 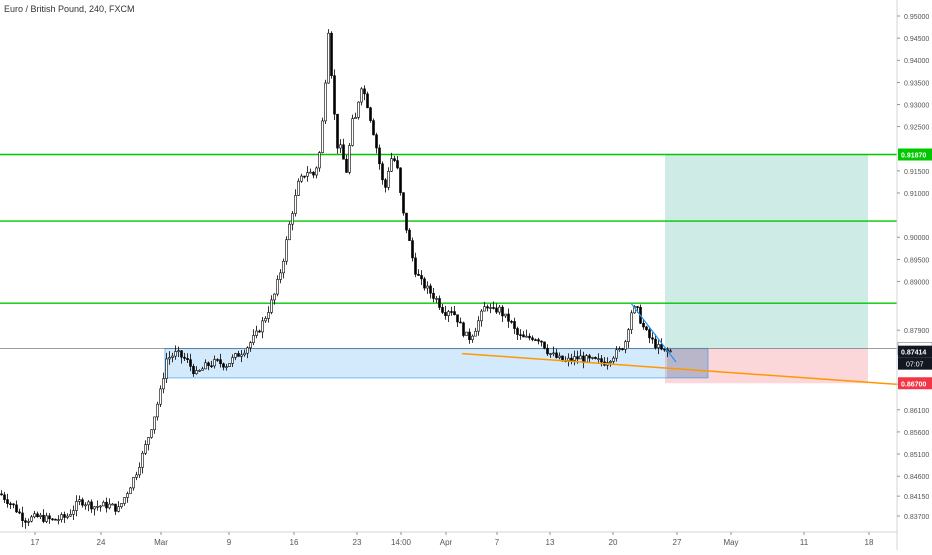 I want to click on price-tick-label: 0.84600, so click(x=916, y=477).